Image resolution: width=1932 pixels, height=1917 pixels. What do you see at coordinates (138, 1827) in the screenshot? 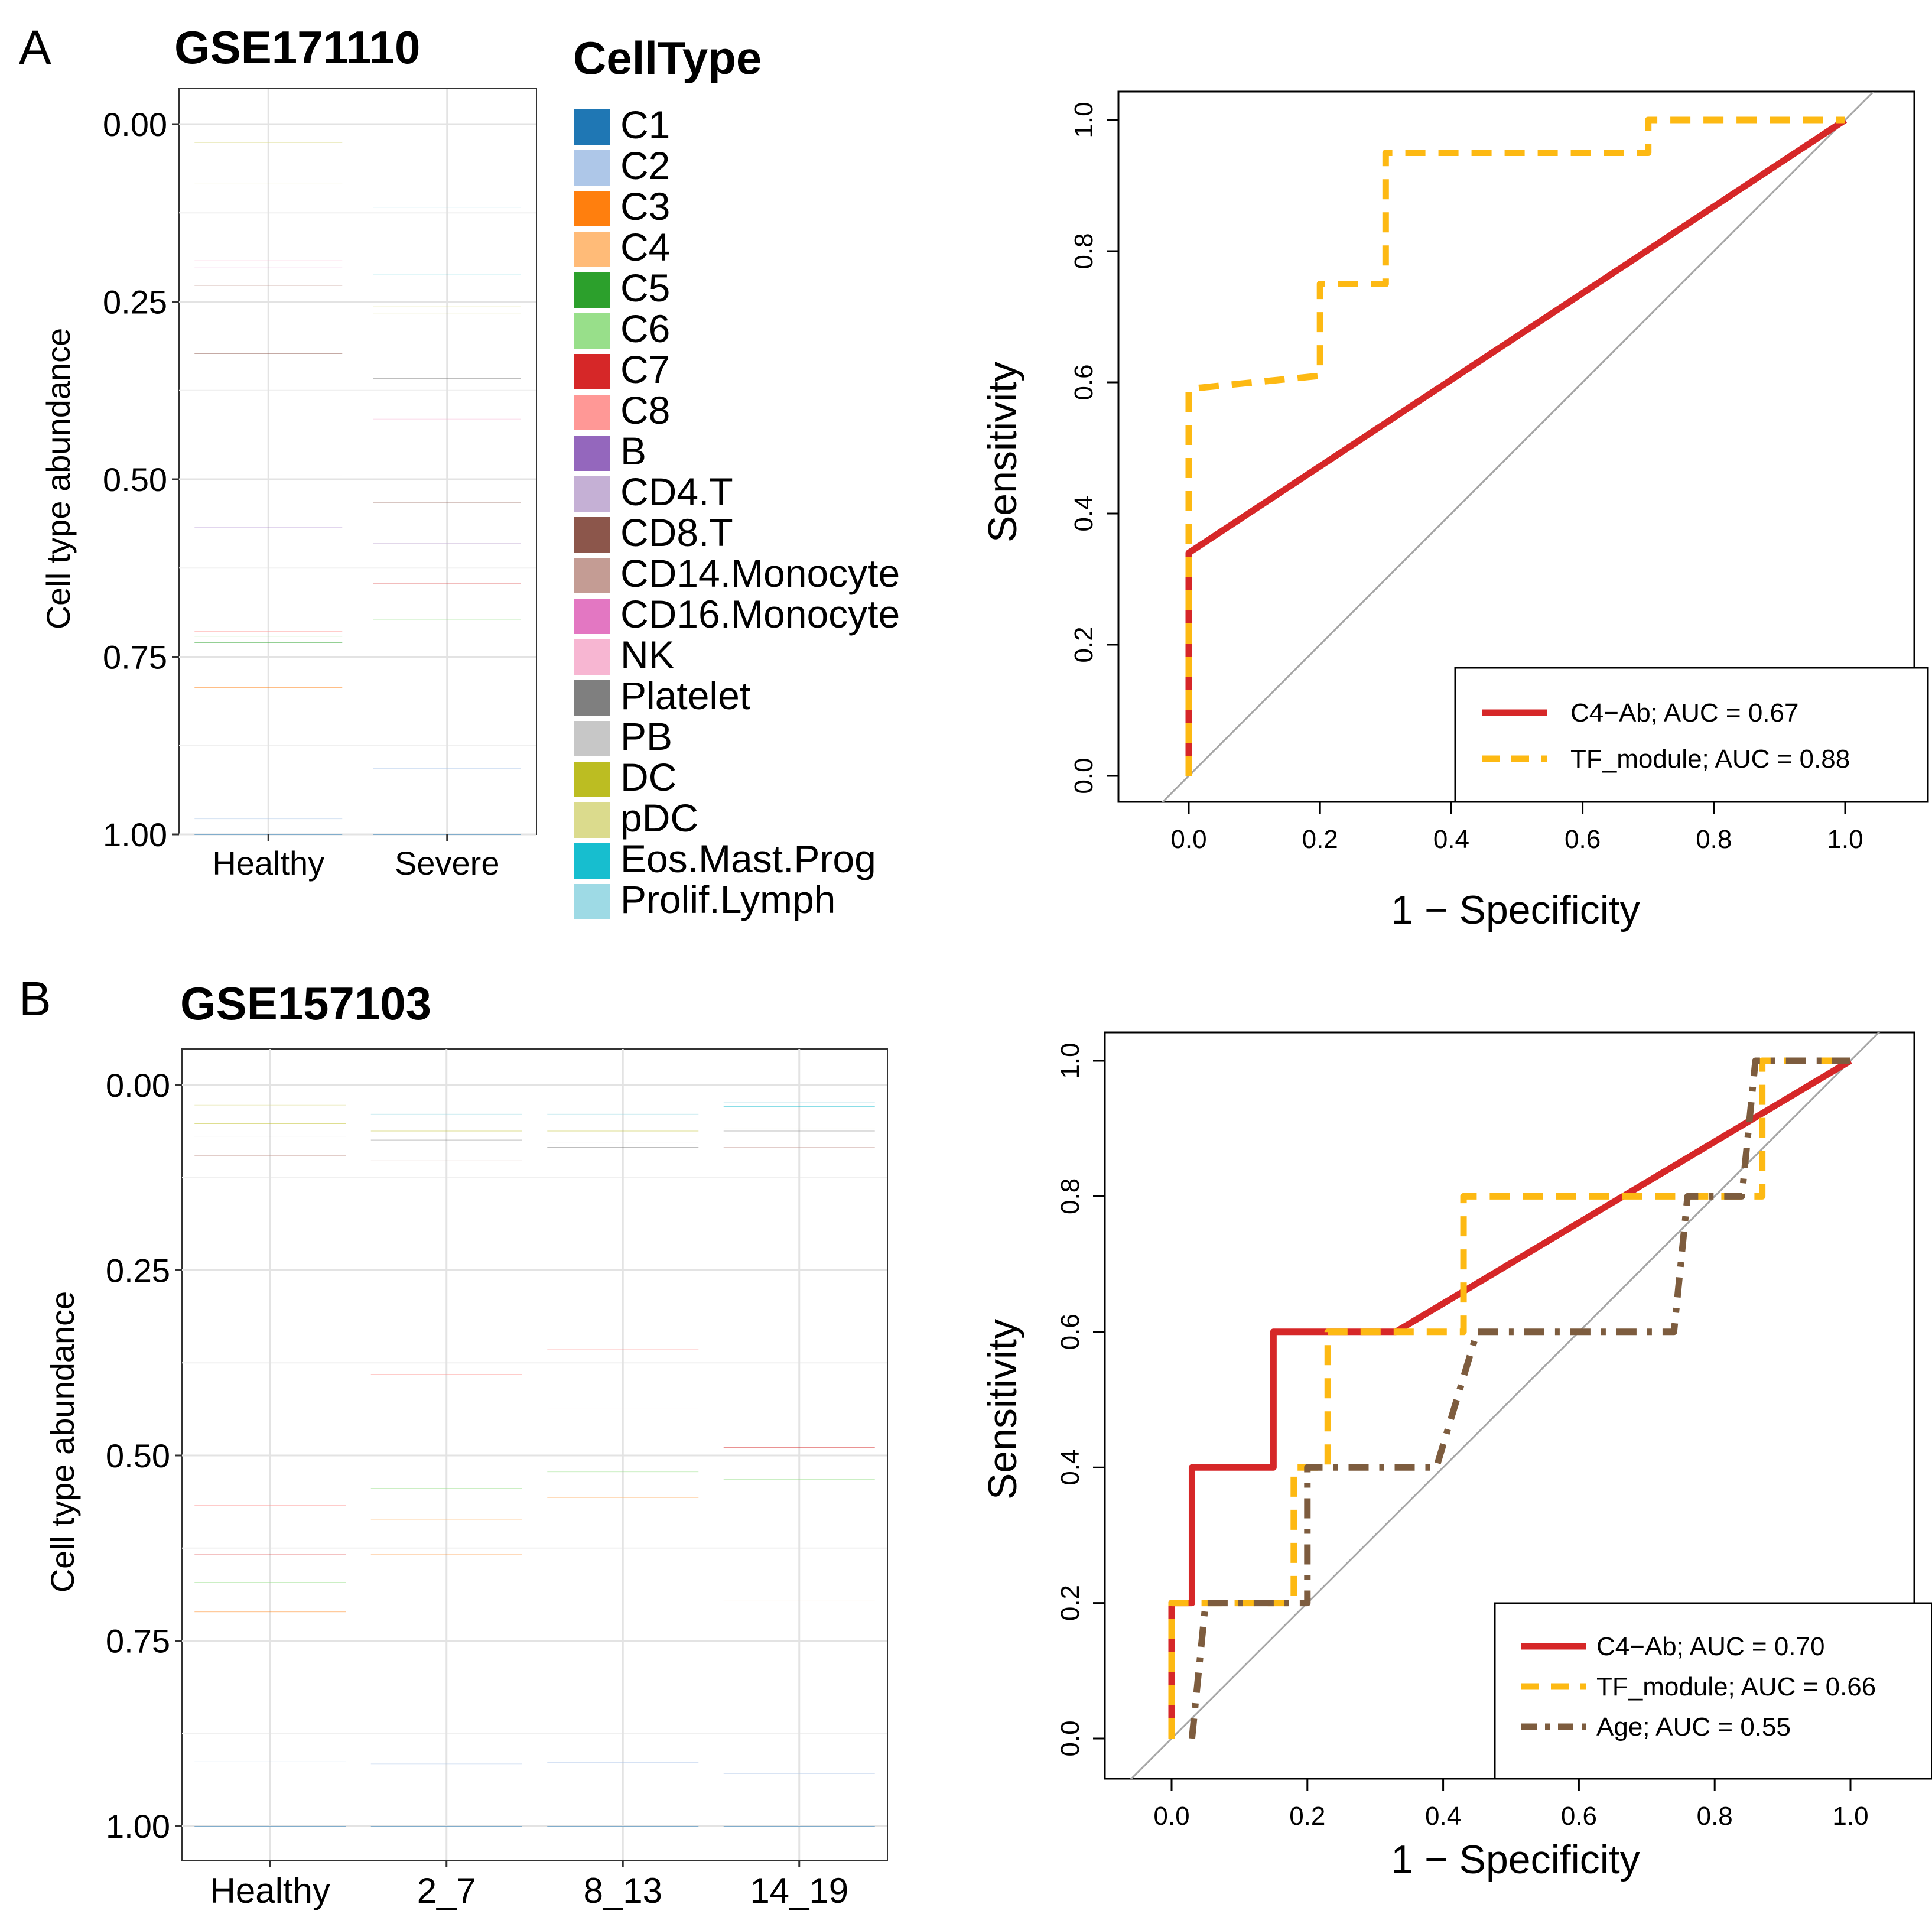
I see `y-tick-label: 1.00` at bounding box center [138, 1827].